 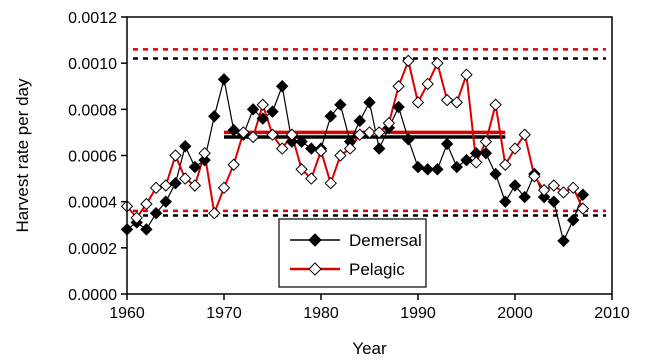 I want to click on y-tick-label: 0.0004, so click(x=92, y=203).